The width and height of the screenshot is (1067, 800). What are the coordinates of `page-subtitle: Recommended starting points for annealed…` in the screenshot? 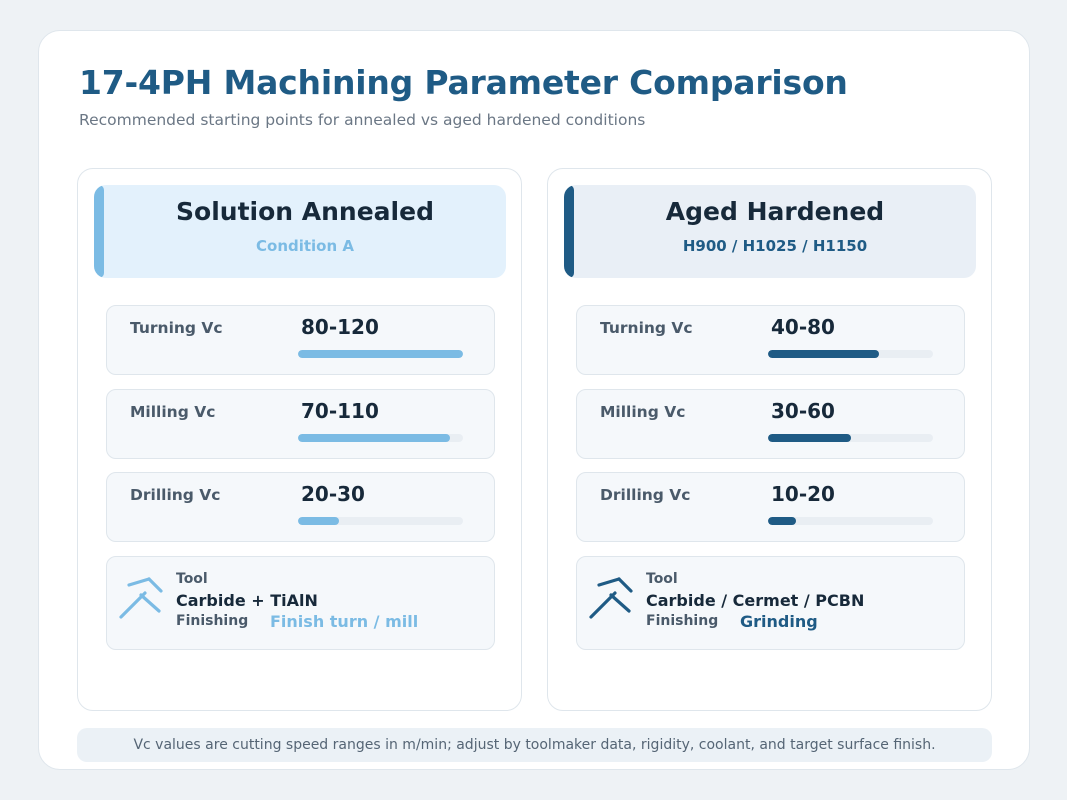 It's located at (362, 120).